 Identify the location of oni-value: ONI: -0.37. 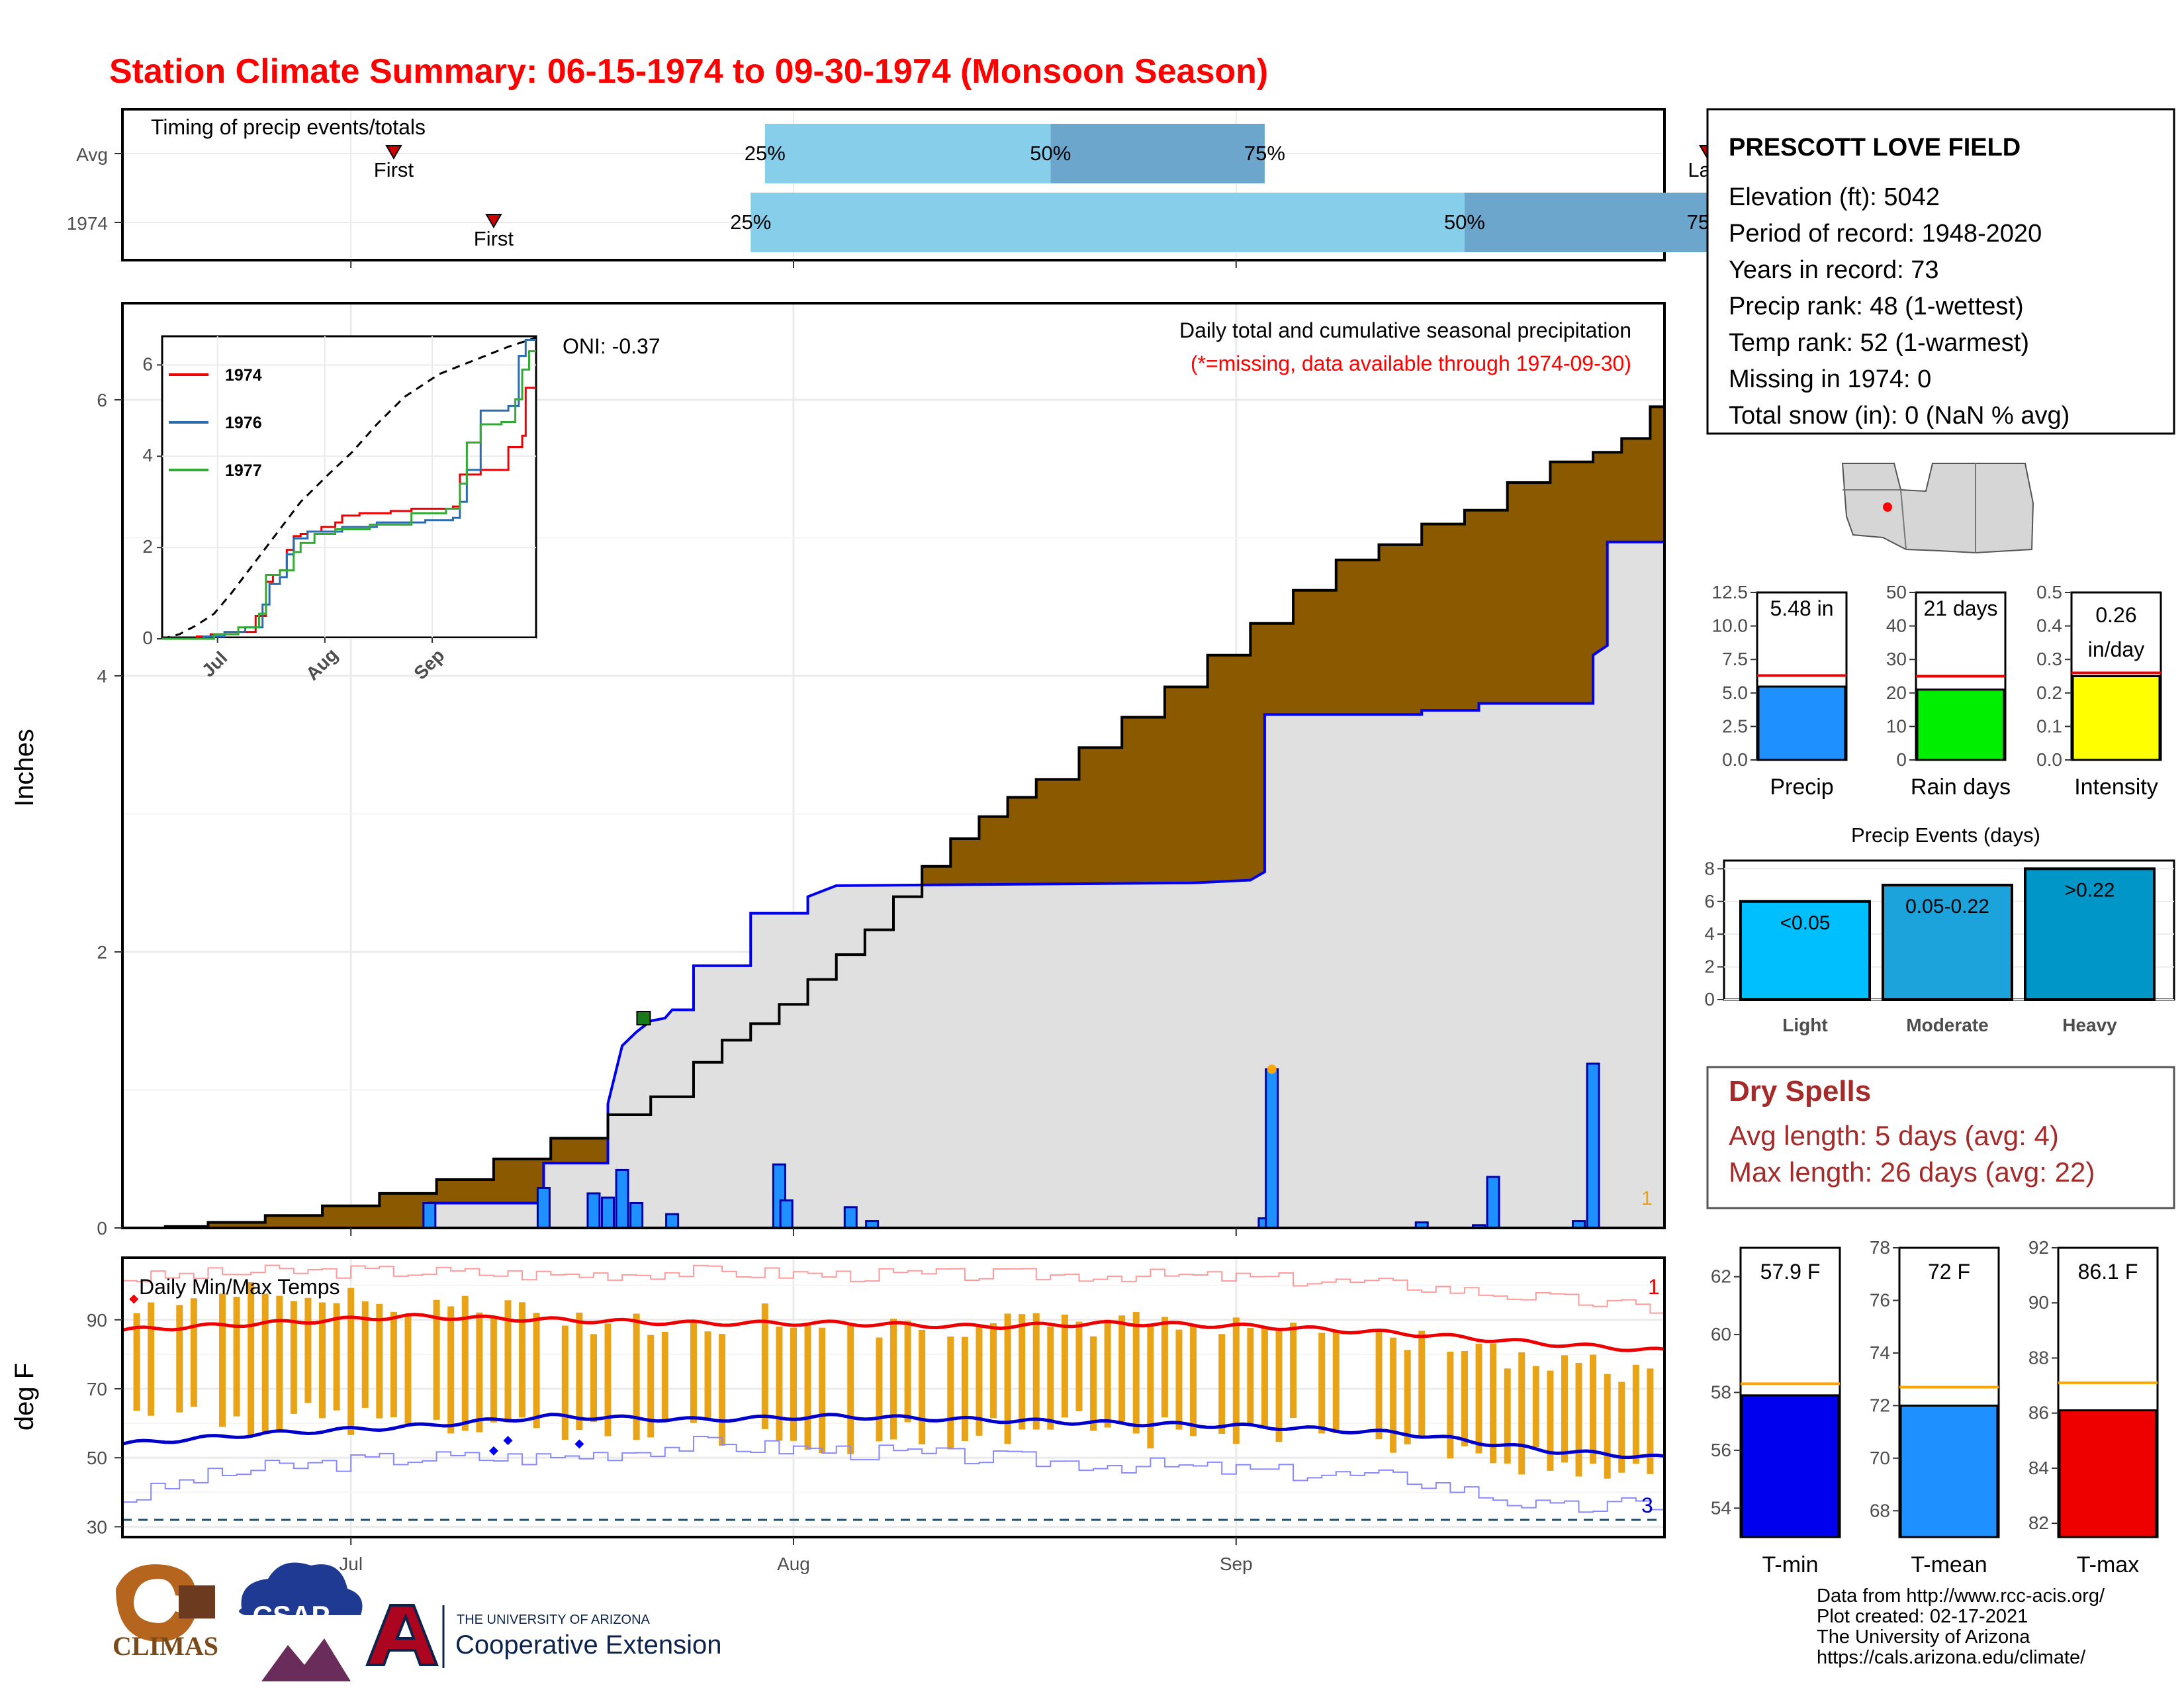
(611, 346).